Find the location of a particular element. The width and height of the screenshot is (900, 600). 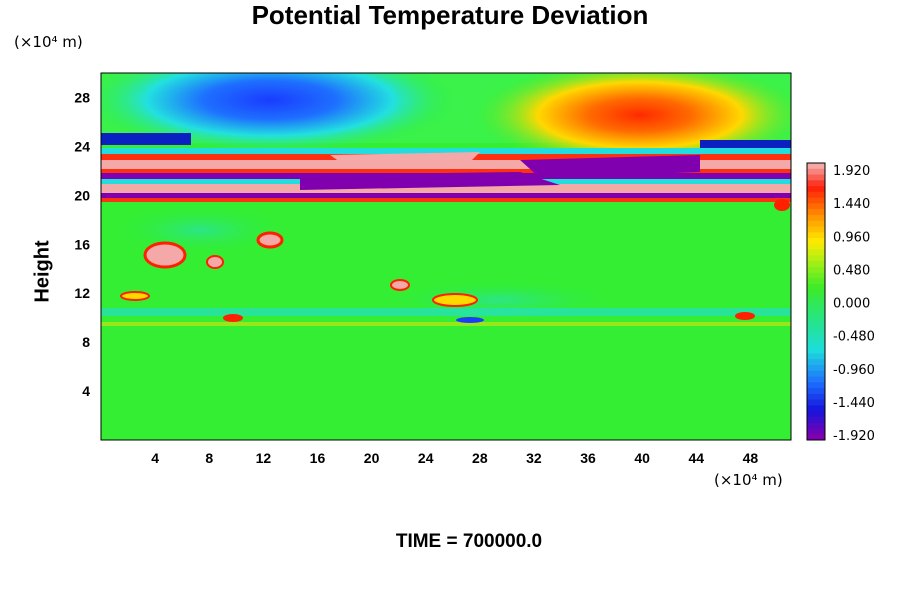

y-axis-ticks: 4 8 12 16 20 24 28 is located at coordinates (82, 244).